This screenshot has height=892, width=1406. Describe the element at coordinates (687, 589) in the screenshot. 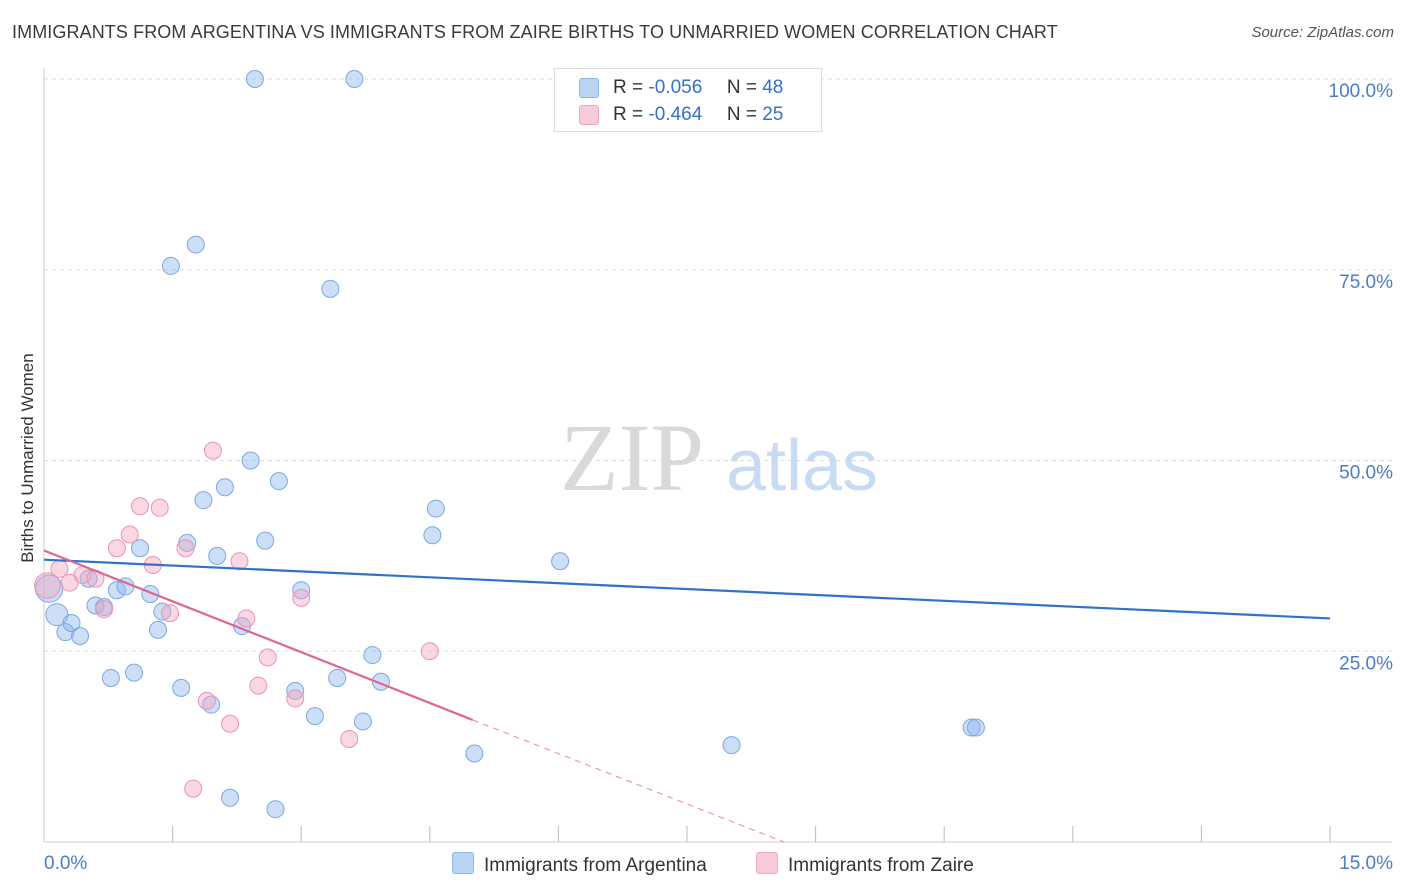

I see `argentina-trend-line` at that location.